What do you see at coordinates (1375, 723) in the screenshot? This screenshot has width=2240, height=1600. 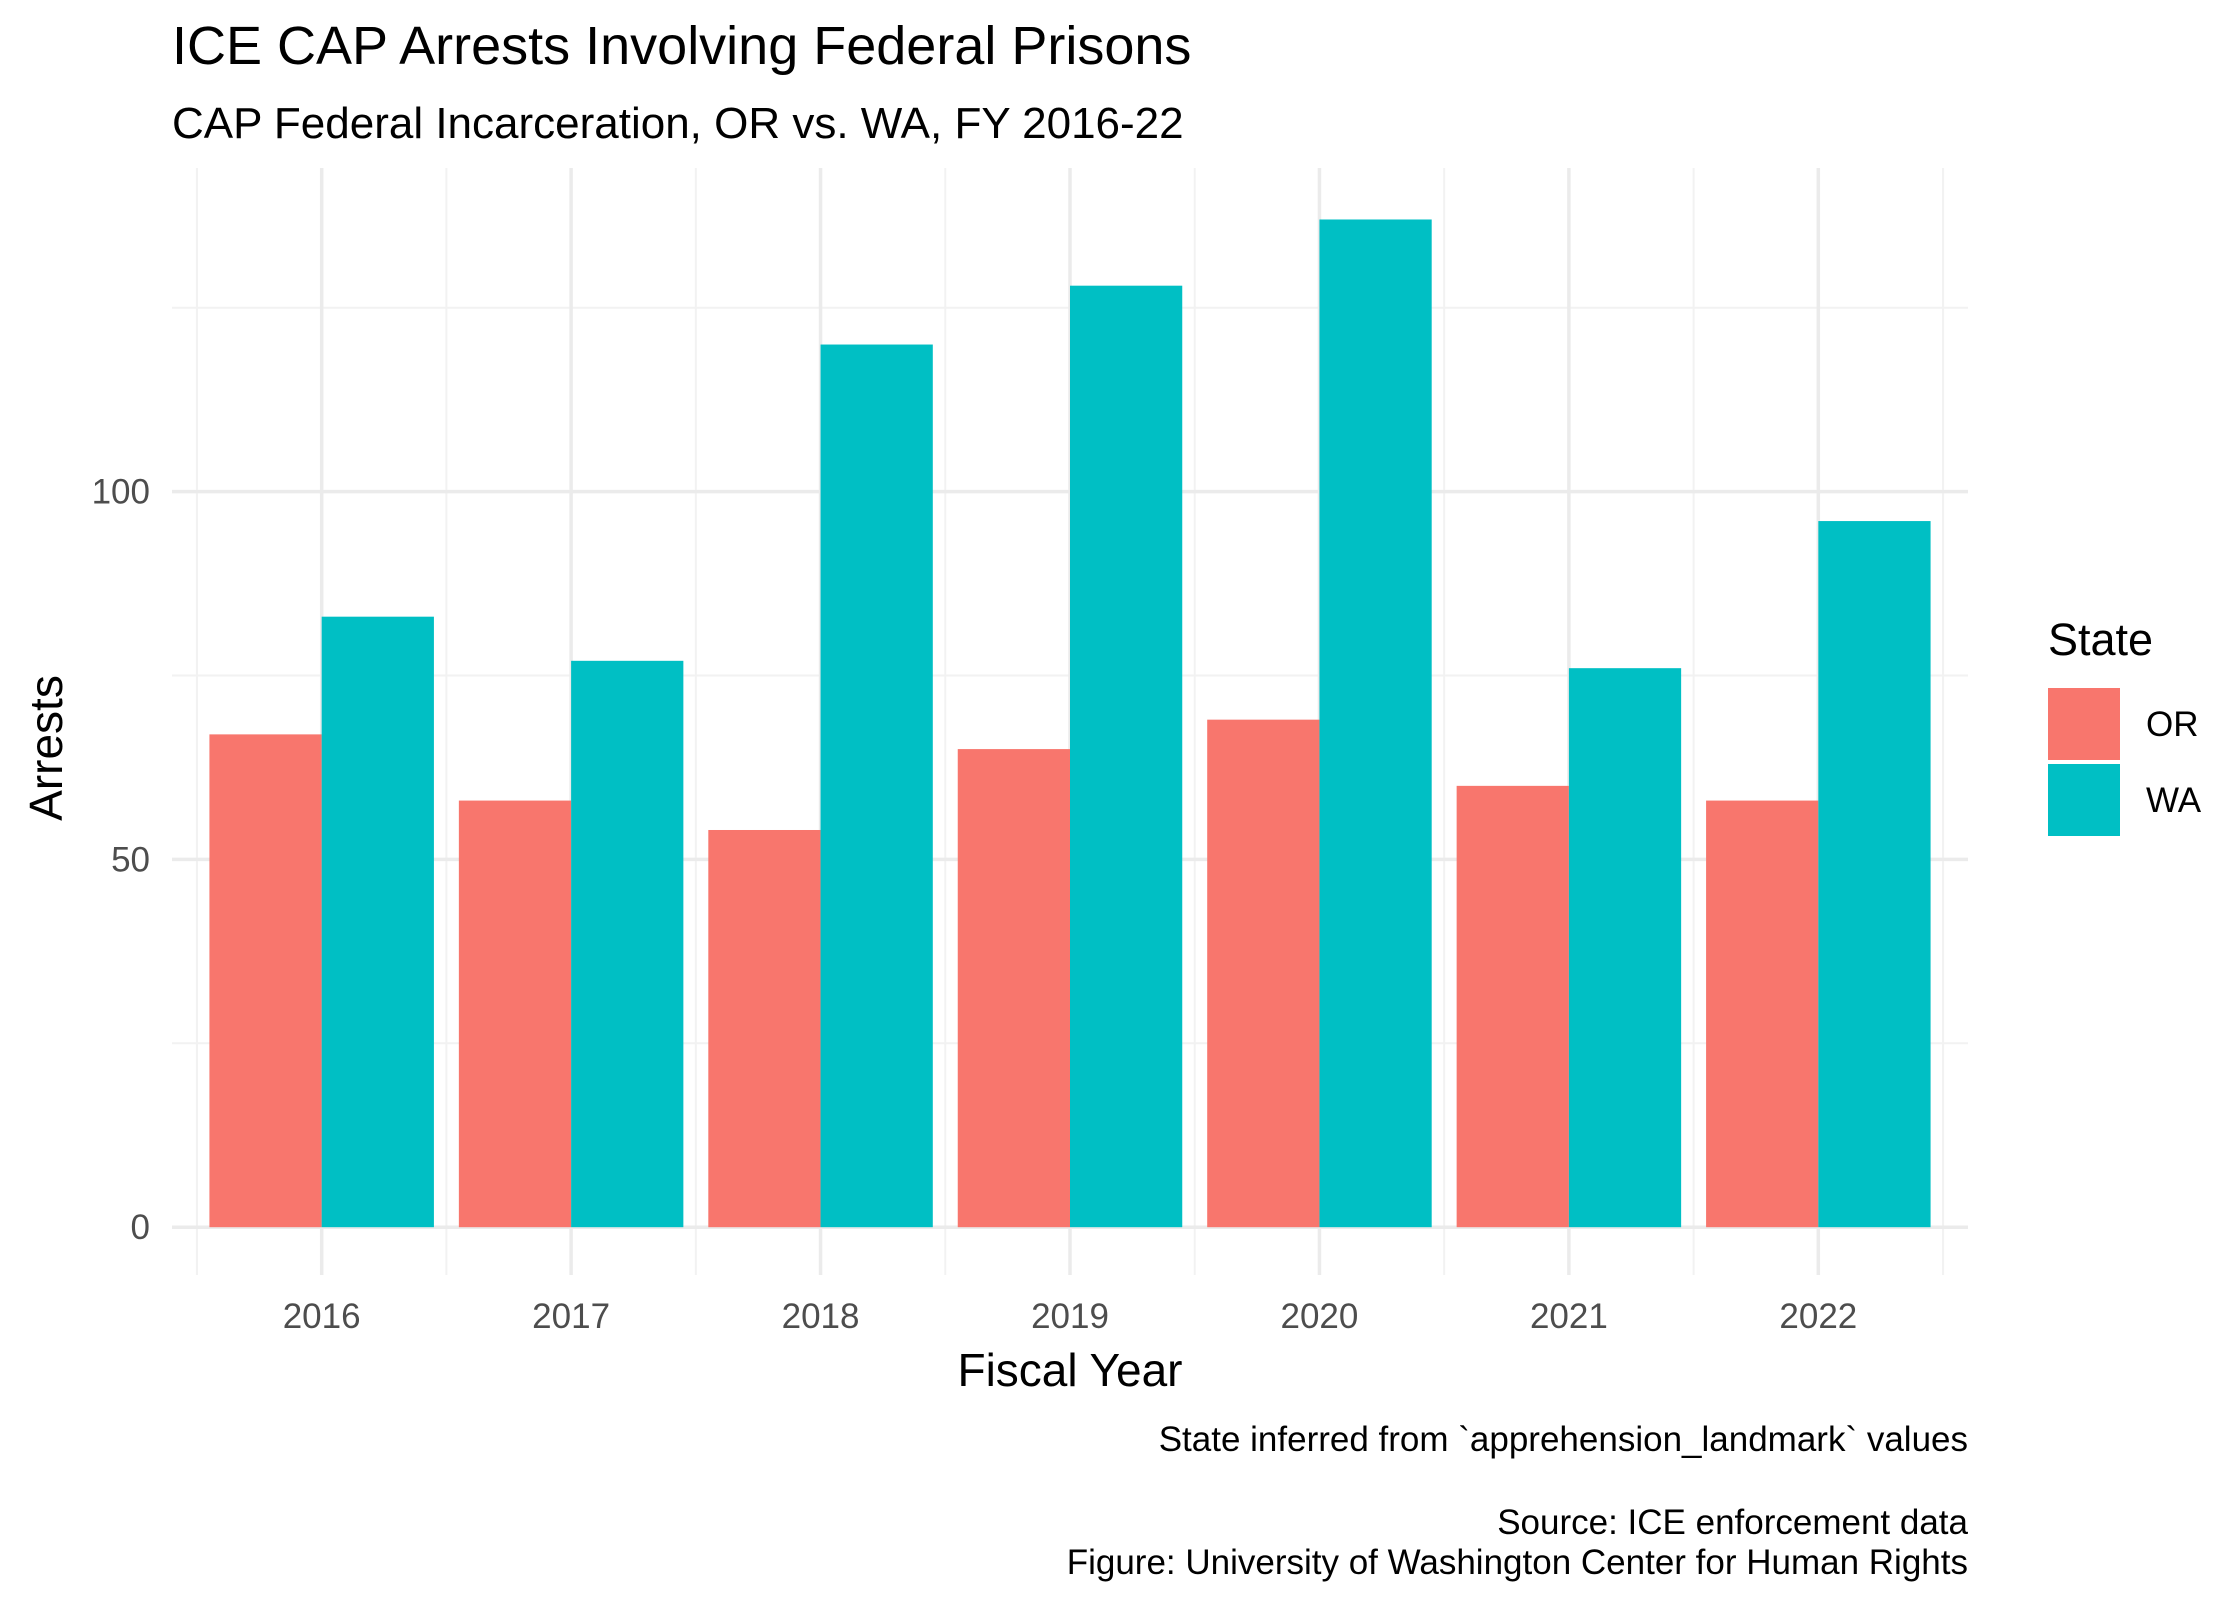 I see `bar-wa-2020` at bounding box center [1375, 723].